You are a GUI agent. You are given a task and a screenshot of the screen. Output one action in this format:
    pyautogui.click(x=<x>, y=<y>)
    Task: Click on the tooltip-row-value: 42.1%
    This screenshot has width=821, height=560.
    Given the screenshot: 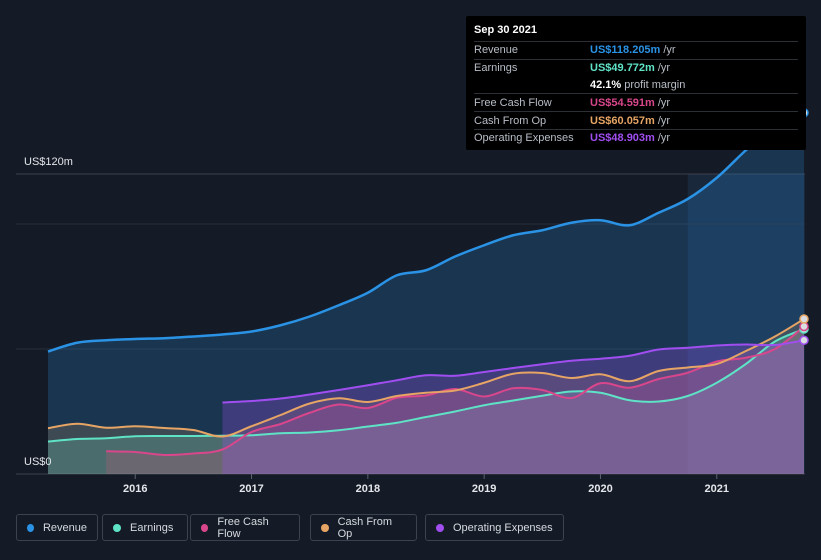 What is the action you would take?
    pyautogui.click(x=606, y=84)
    